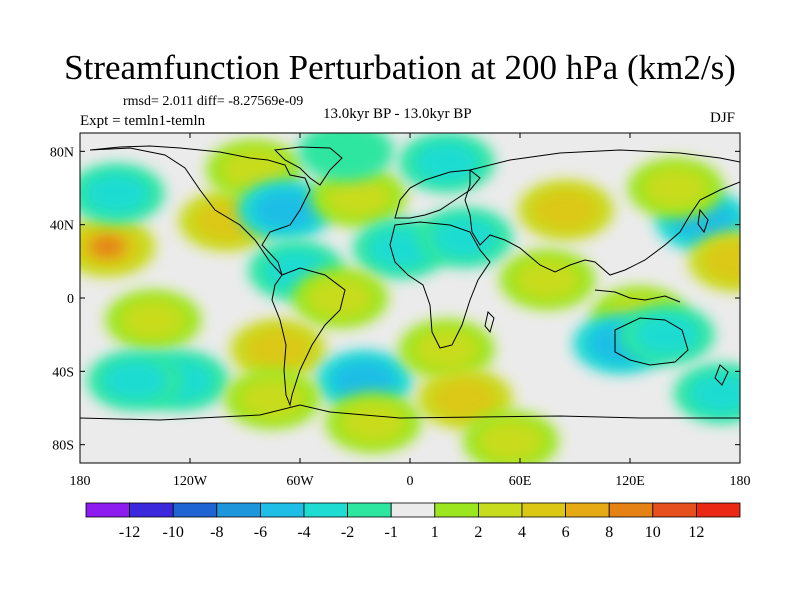 This screenshot has height=600, width=800. What do you see at coordinates (260, 532) in the screenshot?
I see `colorbar-label: -6` at bounding box center [260, 532].